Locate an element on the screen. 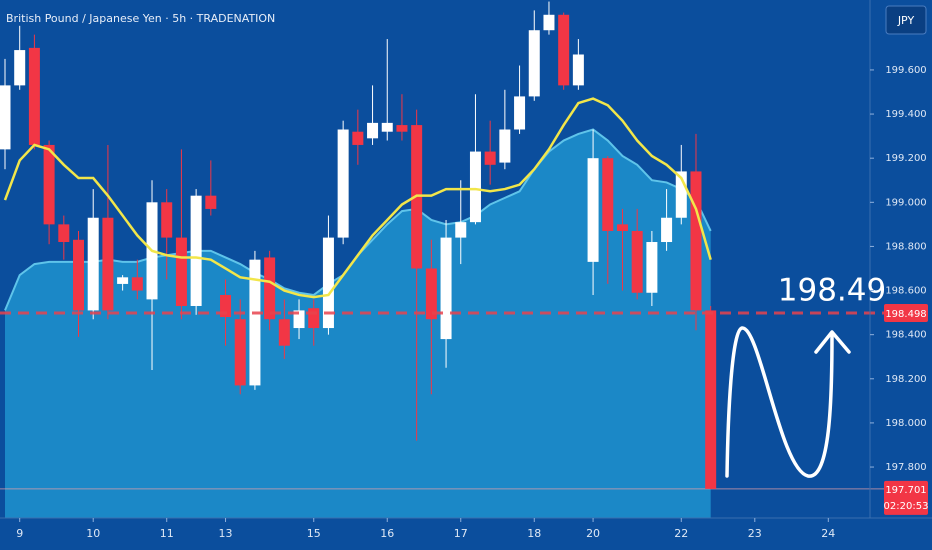 Image resolution: width=932 pixels, height=550 pixels. y-tick-label: 198.200 is located at coordinates (905, 379).